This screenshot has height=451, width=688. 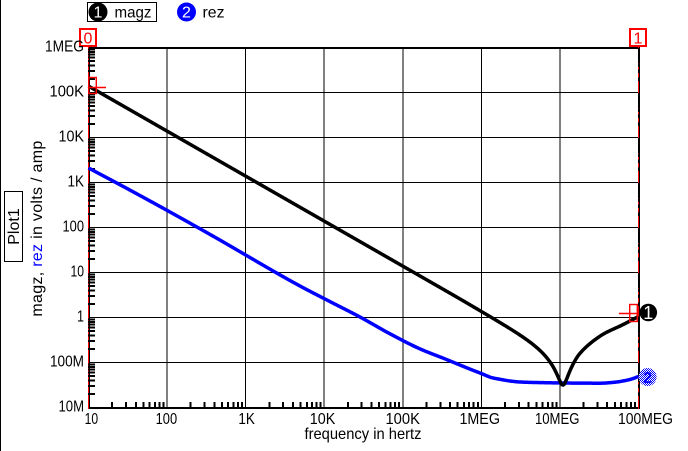 I want to click on svg-text: frequency in hertz, so click(x=363, y=434).